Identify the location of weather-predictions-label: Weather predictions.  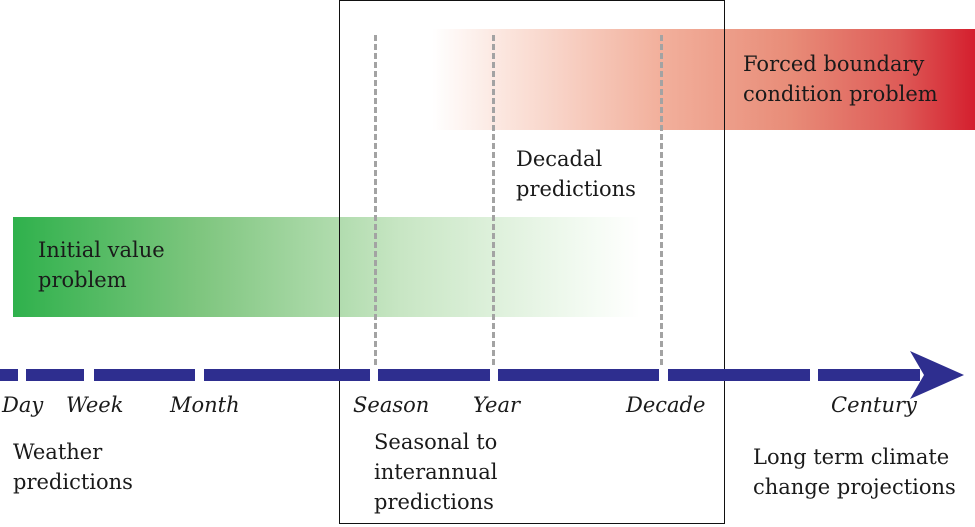
(73, 467).